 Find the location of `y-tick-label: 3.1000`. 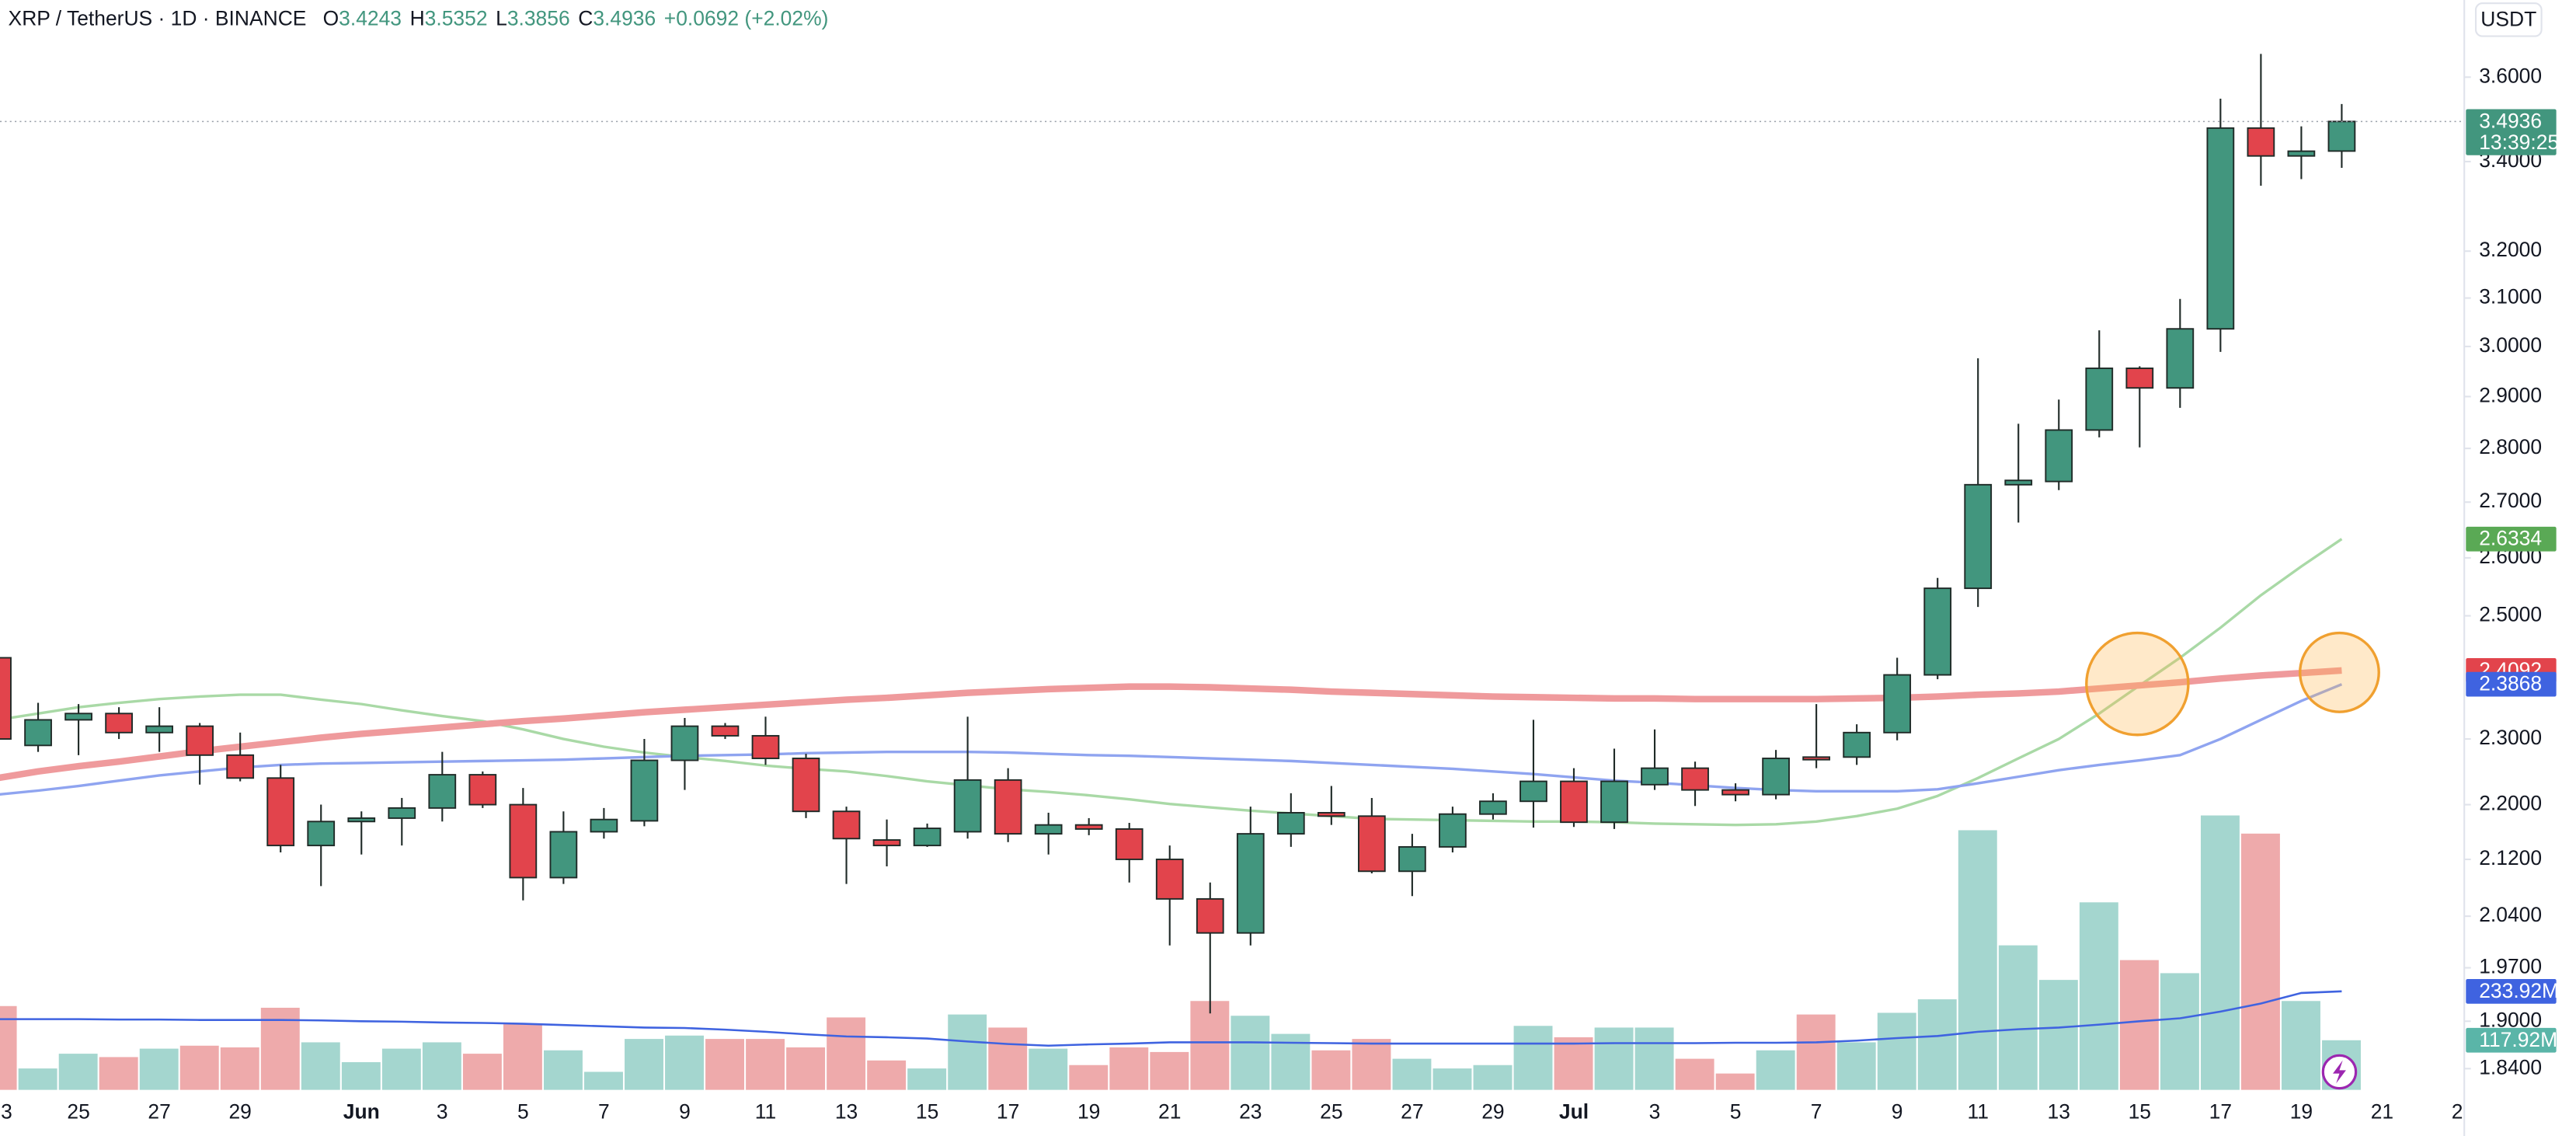

y-tick-label: 3.1000 is located at coordinates (2510, 296).